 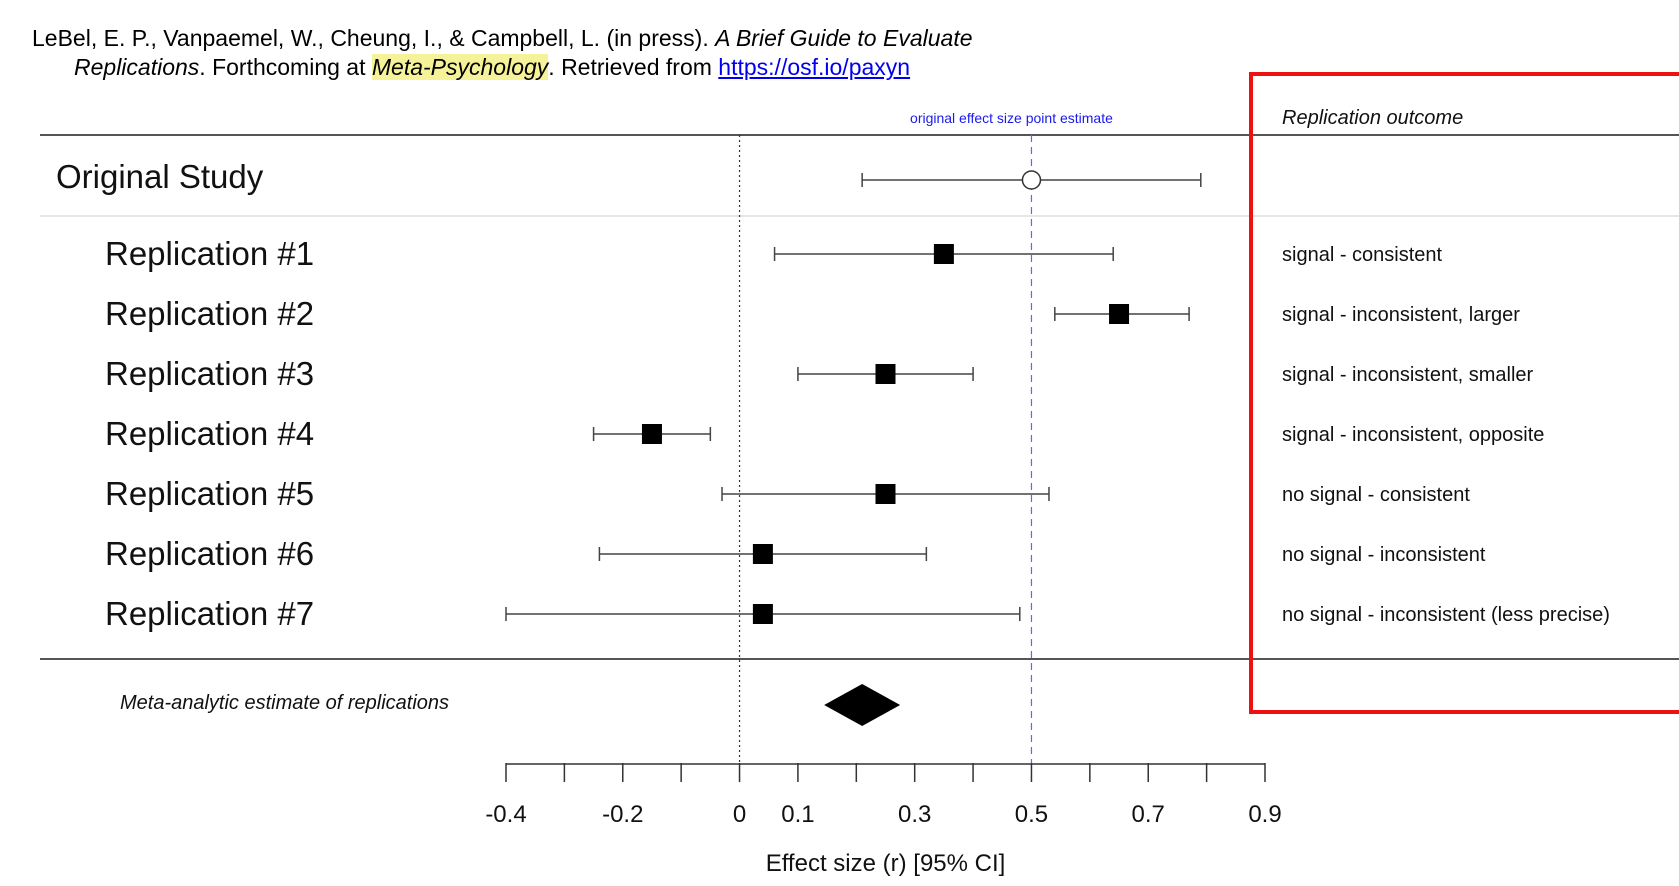 I want to click on replication-6-label: Replication #6, so click(x=209, y=553).